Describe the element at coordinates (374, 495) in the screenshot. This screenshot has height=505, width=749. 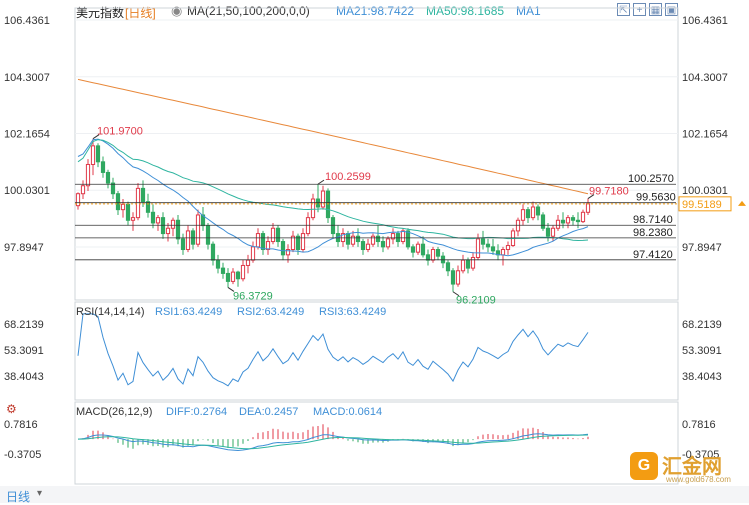
I see `bottom-bar: 日线 ▾` at that location.